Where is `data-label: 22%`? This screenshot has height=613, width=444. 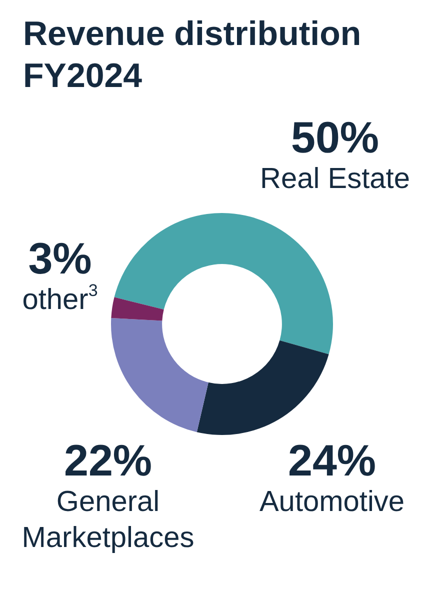 data-label: 22% is located at coordinates (108, 461).